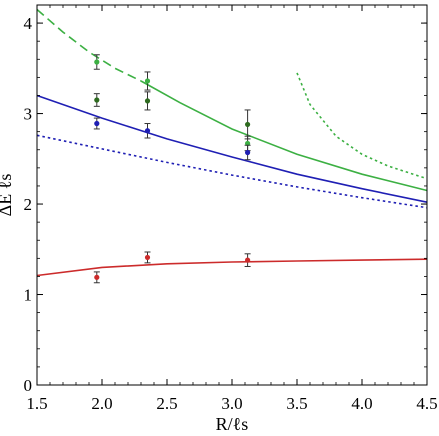 Image resolution: width=439 pixels, height=436 pixels. Describe the element at coordinates (232, 424) in the screenshot. I see `x-axis-label: R/ℓs` at that location.